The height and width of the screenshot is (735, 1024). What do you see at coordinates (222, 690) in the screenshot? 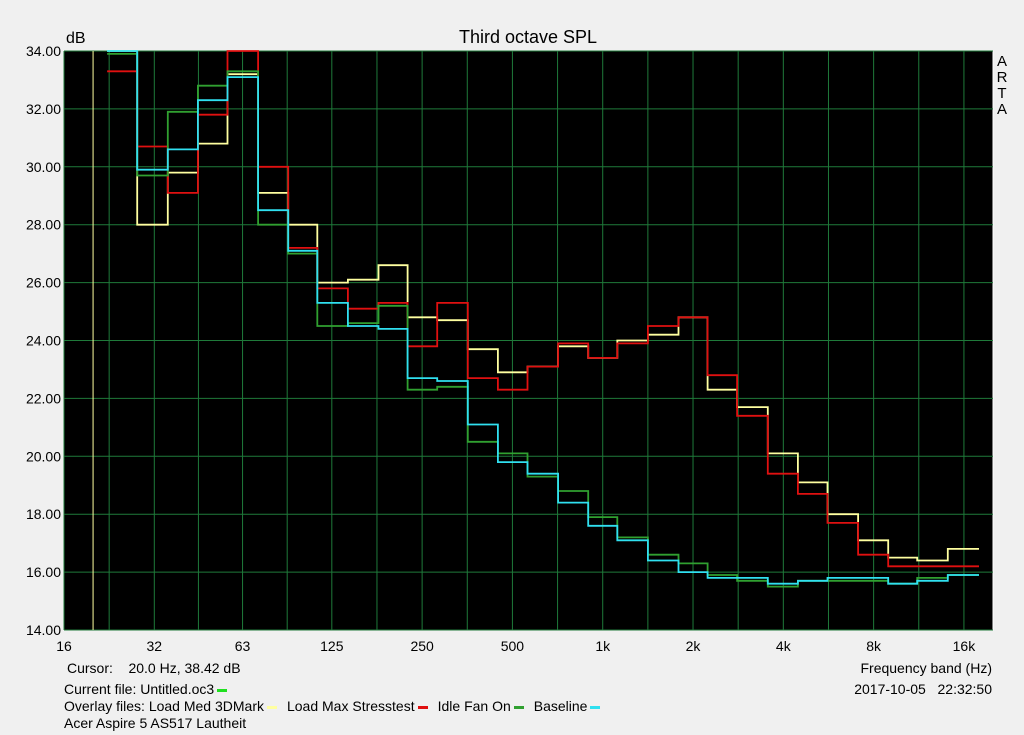
I see `current-file-swatch` at bounding box center [222, 690].